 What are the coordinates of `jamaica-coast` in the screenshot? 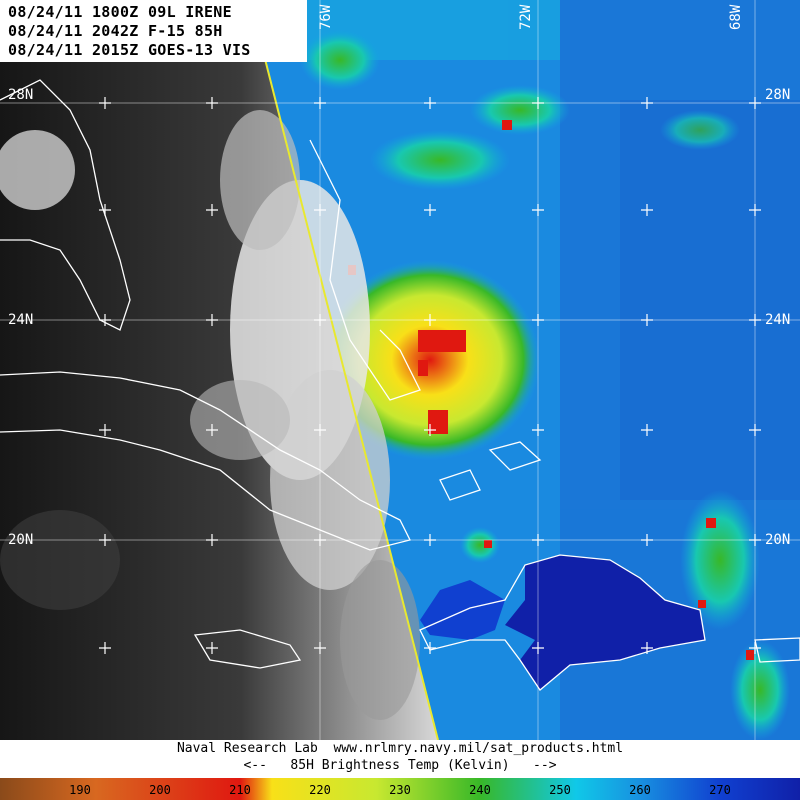 It's located at (247, 649).